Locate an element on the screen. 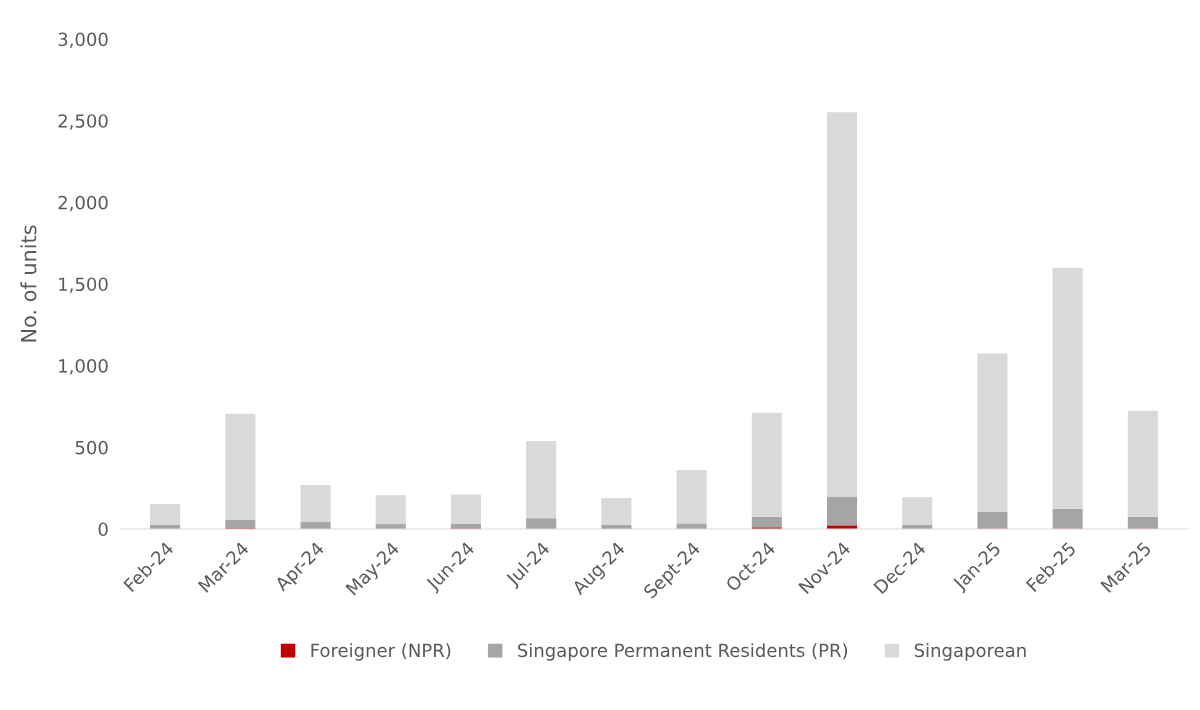 This screenshot has height=710, width=1200. legend-label: Foreigner (NPR) is located at coordinates (381, 652).